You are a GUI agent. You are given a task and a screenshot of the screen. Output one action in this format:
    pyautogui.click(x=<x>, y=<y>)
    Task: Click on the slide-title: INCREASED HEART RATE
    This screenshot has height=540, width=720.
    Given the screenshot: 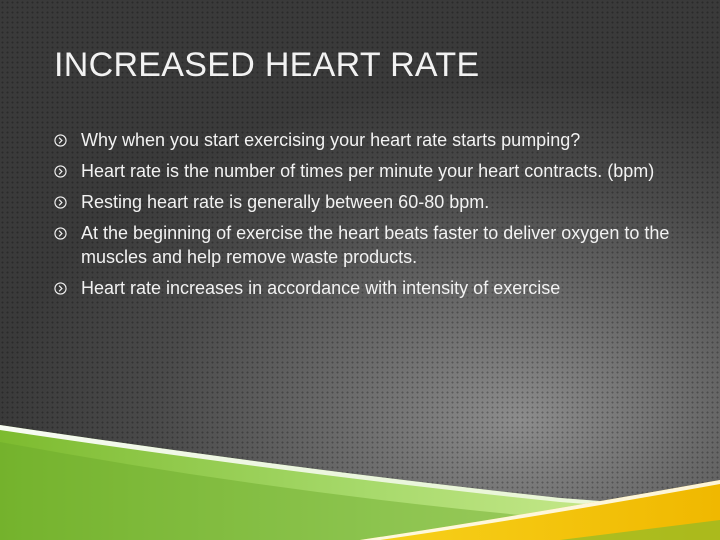 What is the action you would take?
    pyautogui.click(x=267, y=65)
    